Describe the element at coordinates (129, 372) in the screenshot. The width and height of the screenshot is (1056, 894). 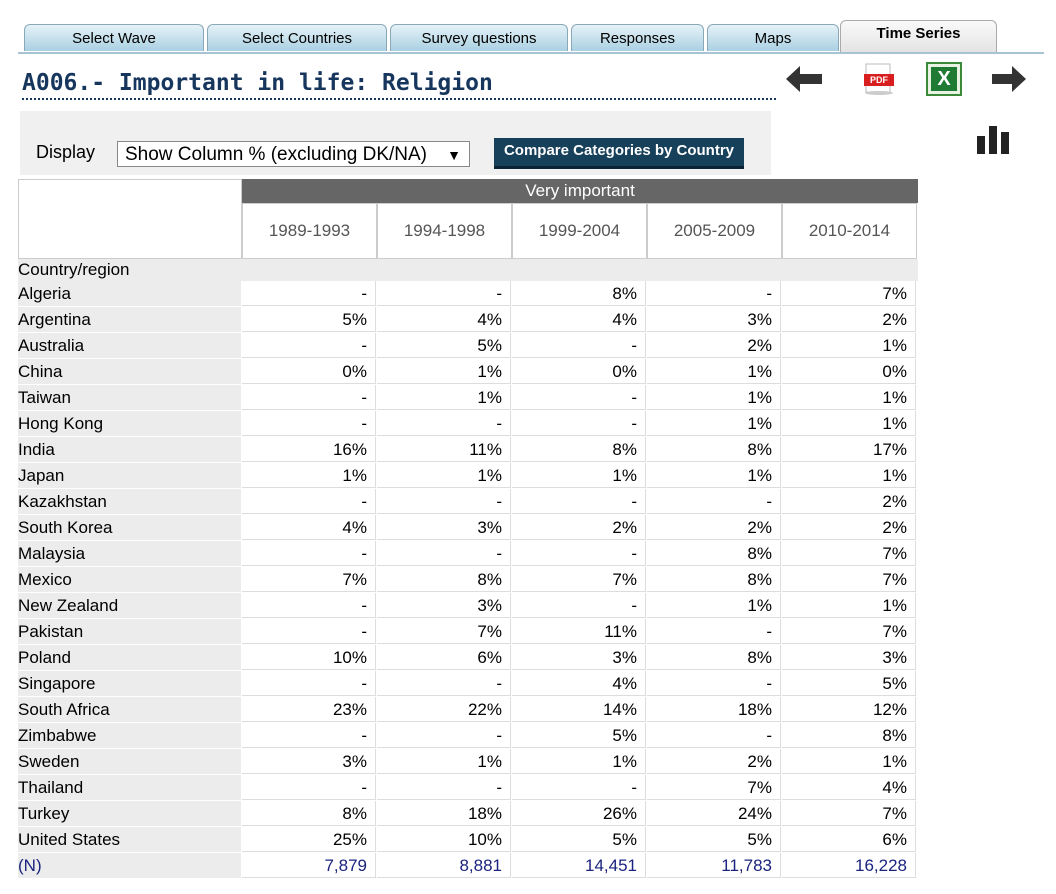
I see `country-name: China` at that location.